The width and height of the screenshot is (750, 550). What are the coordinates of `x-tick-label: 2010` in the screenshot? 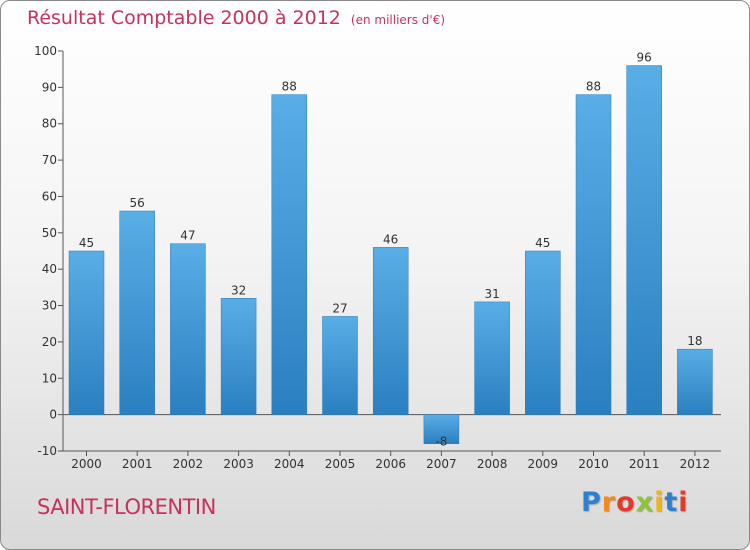 It's located at (593, 464).